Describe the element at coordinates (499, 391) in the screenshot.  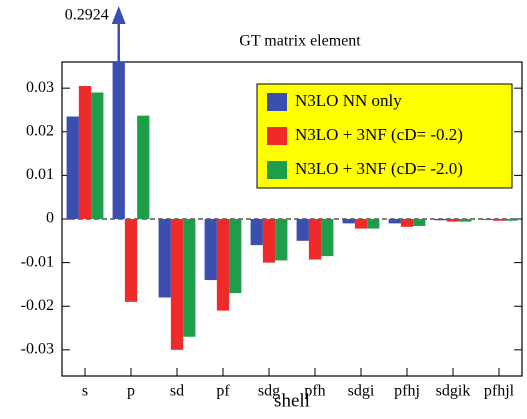
I see `x-tick-label: pfhjl` at that location.